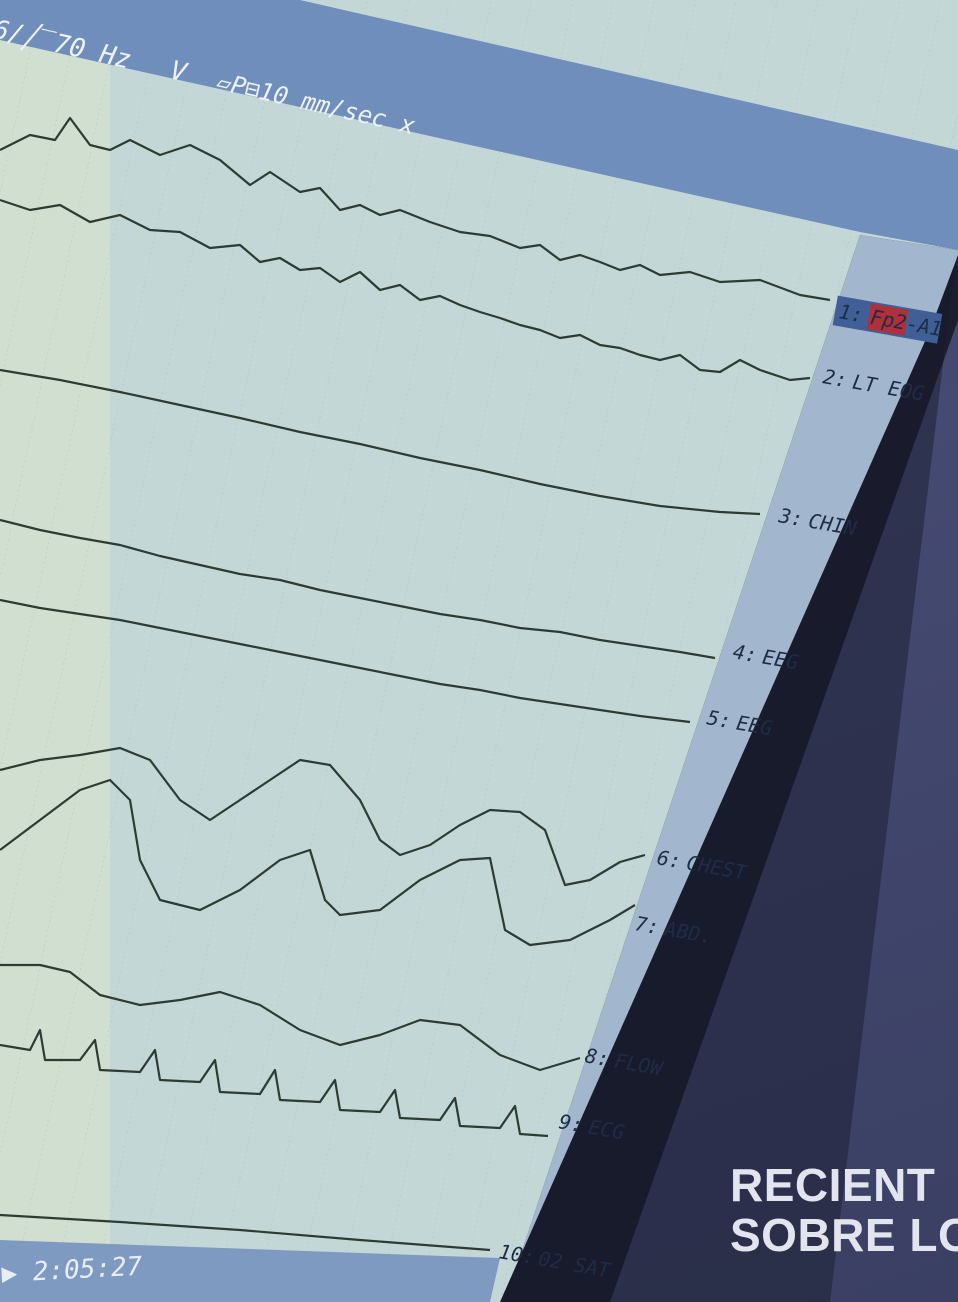  I want to click on channel-9-name: ECG, so click(607, 1129).